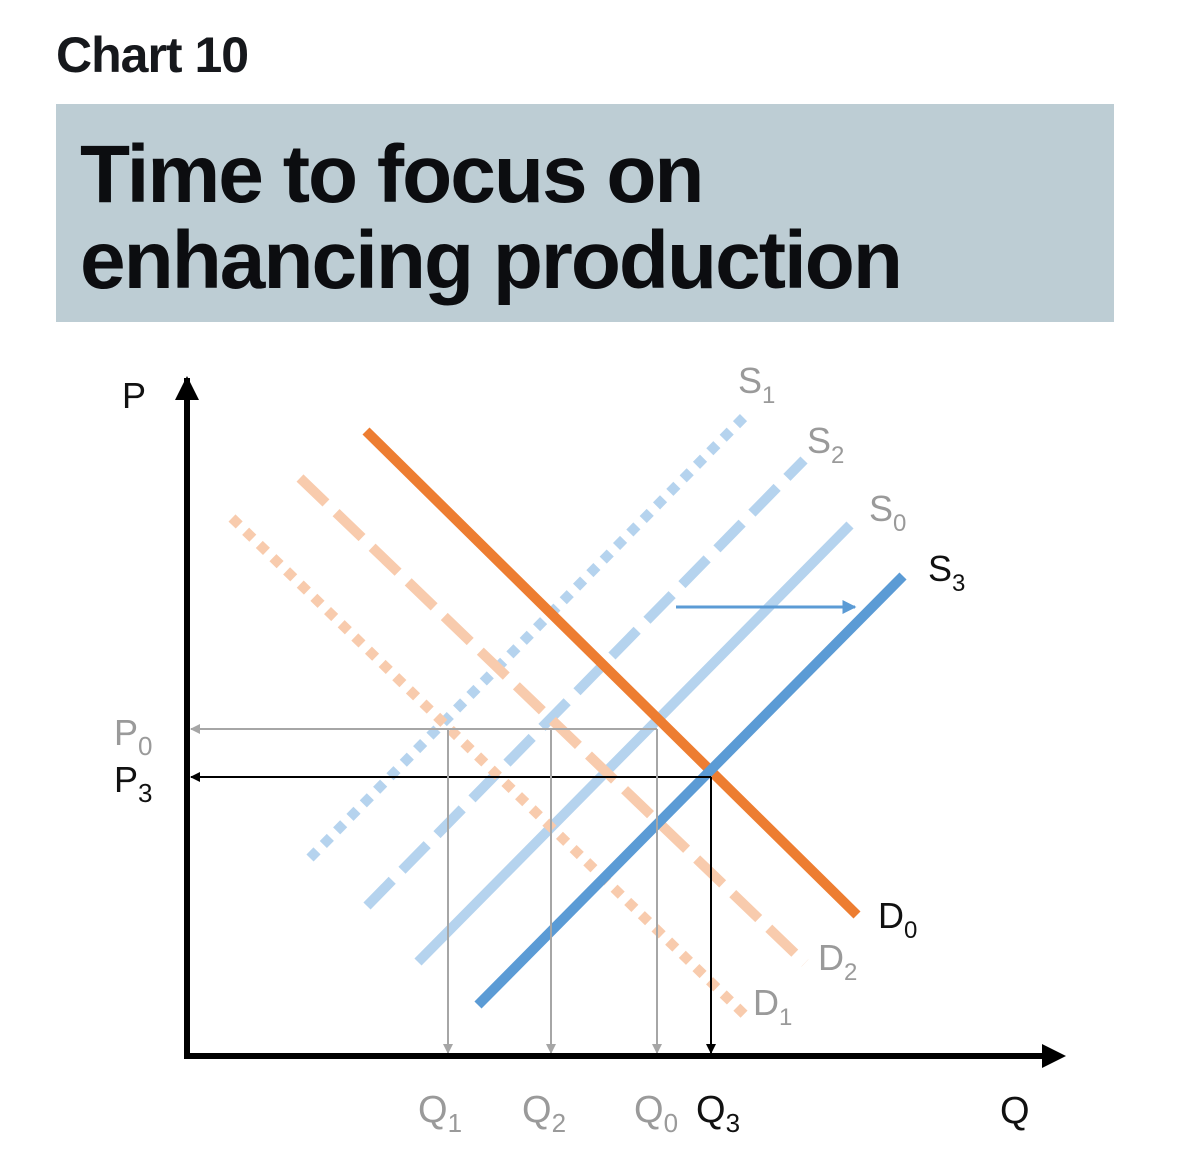  What do you see at coordinates (440, 1113) in the screenshot?
I see `quantity-label-q1: Q1` at bounding box center [440, 1113].